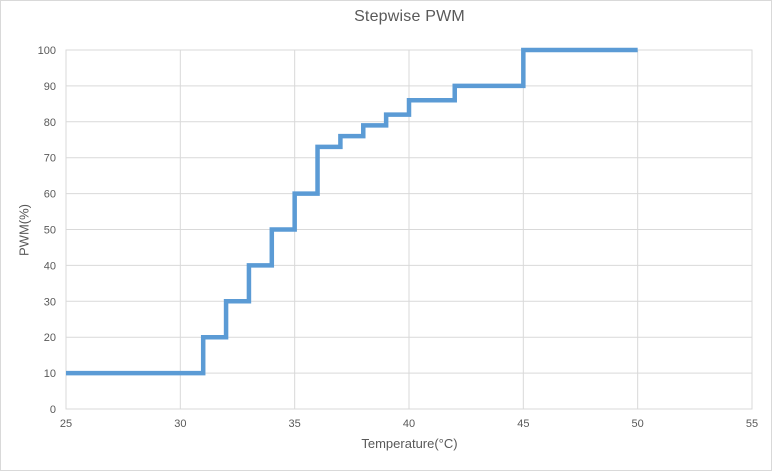  I want to click on chart-title: Stepwise PWM, so click(409, 16).